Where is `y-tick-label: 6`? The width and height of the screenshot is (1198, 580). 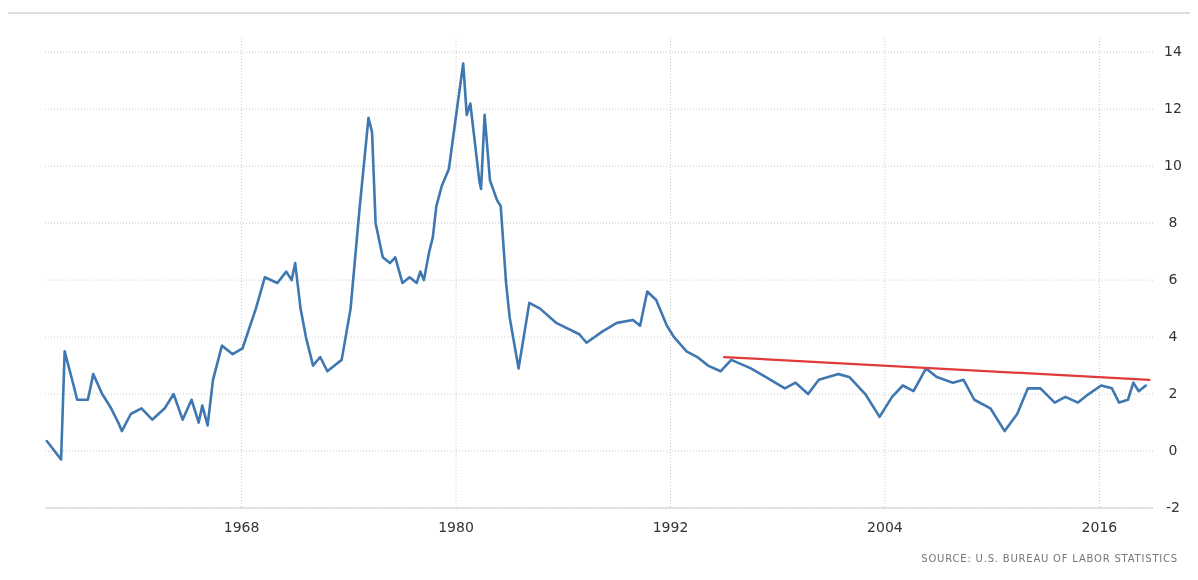 y-tick-label: 6 is located at coordinates (1173, 279).